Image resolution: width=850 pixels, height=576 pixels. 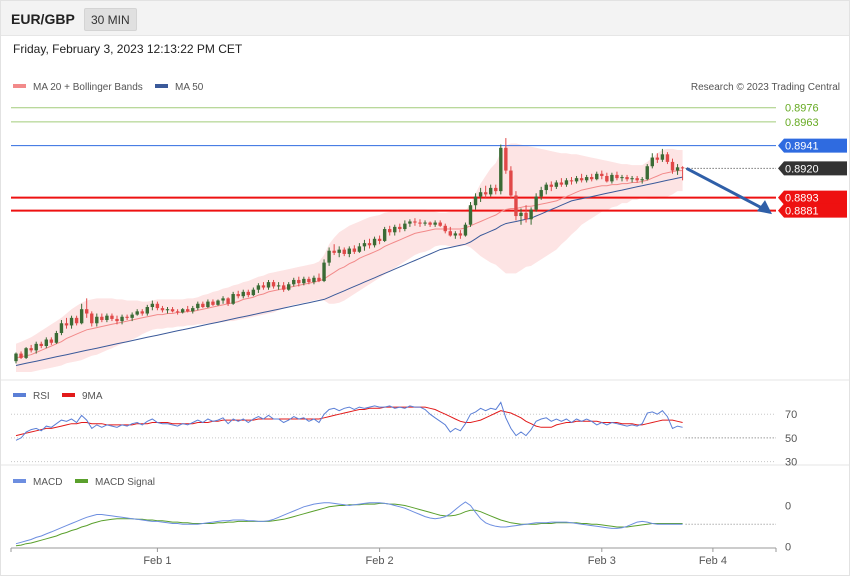 I want to click on legend-label-macd-signal: MACD Signal, so click(x=125, y=482).